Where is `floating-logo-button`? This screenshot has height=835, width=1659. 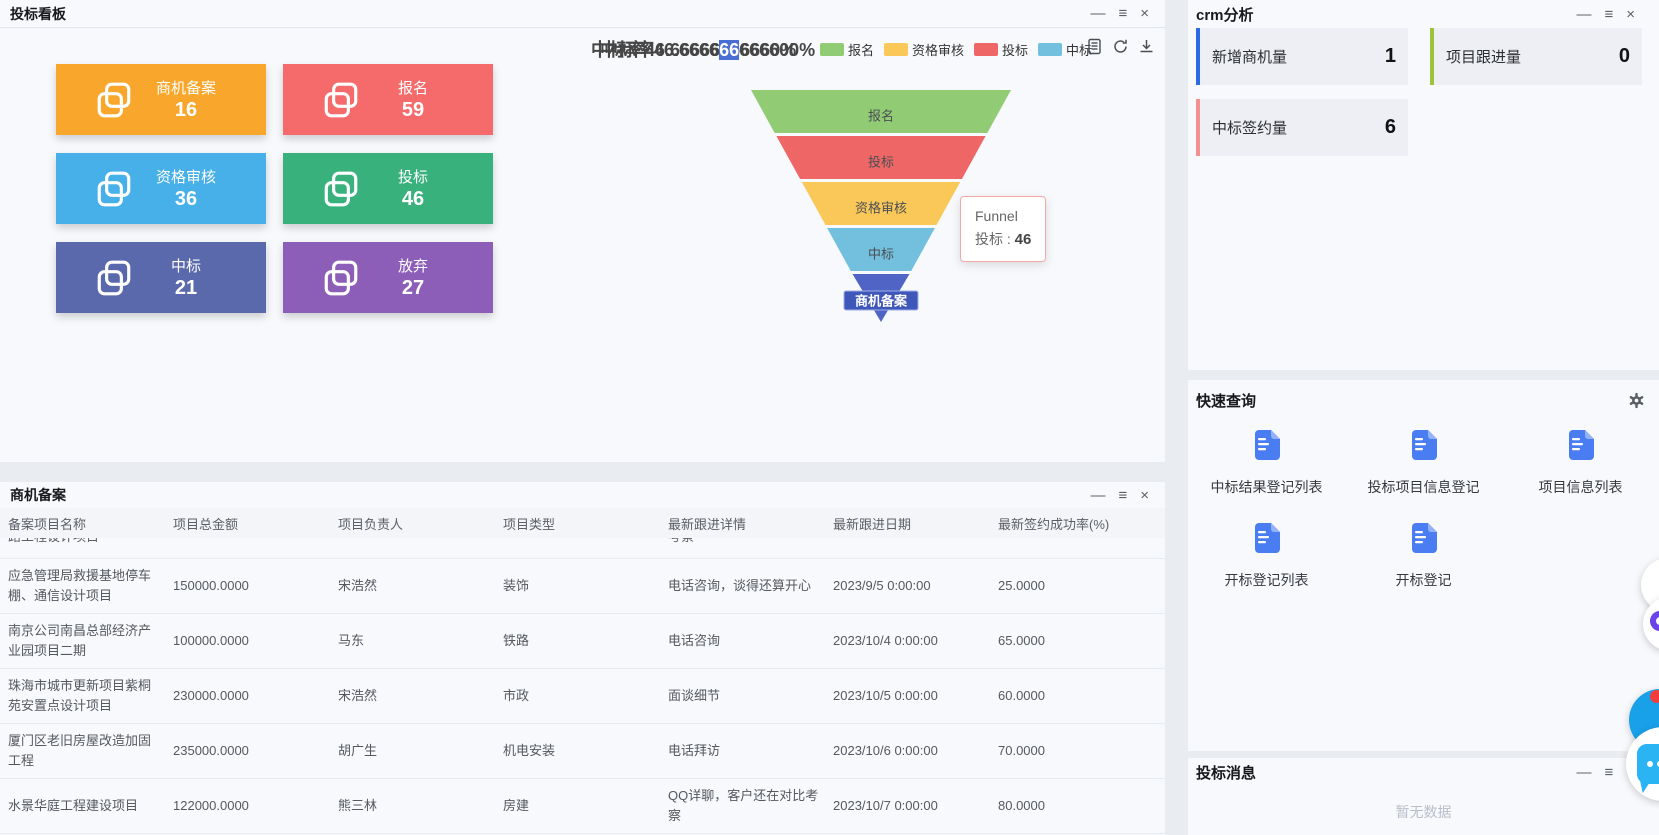 floating-logo-button is located at coordinates (1651, 624).